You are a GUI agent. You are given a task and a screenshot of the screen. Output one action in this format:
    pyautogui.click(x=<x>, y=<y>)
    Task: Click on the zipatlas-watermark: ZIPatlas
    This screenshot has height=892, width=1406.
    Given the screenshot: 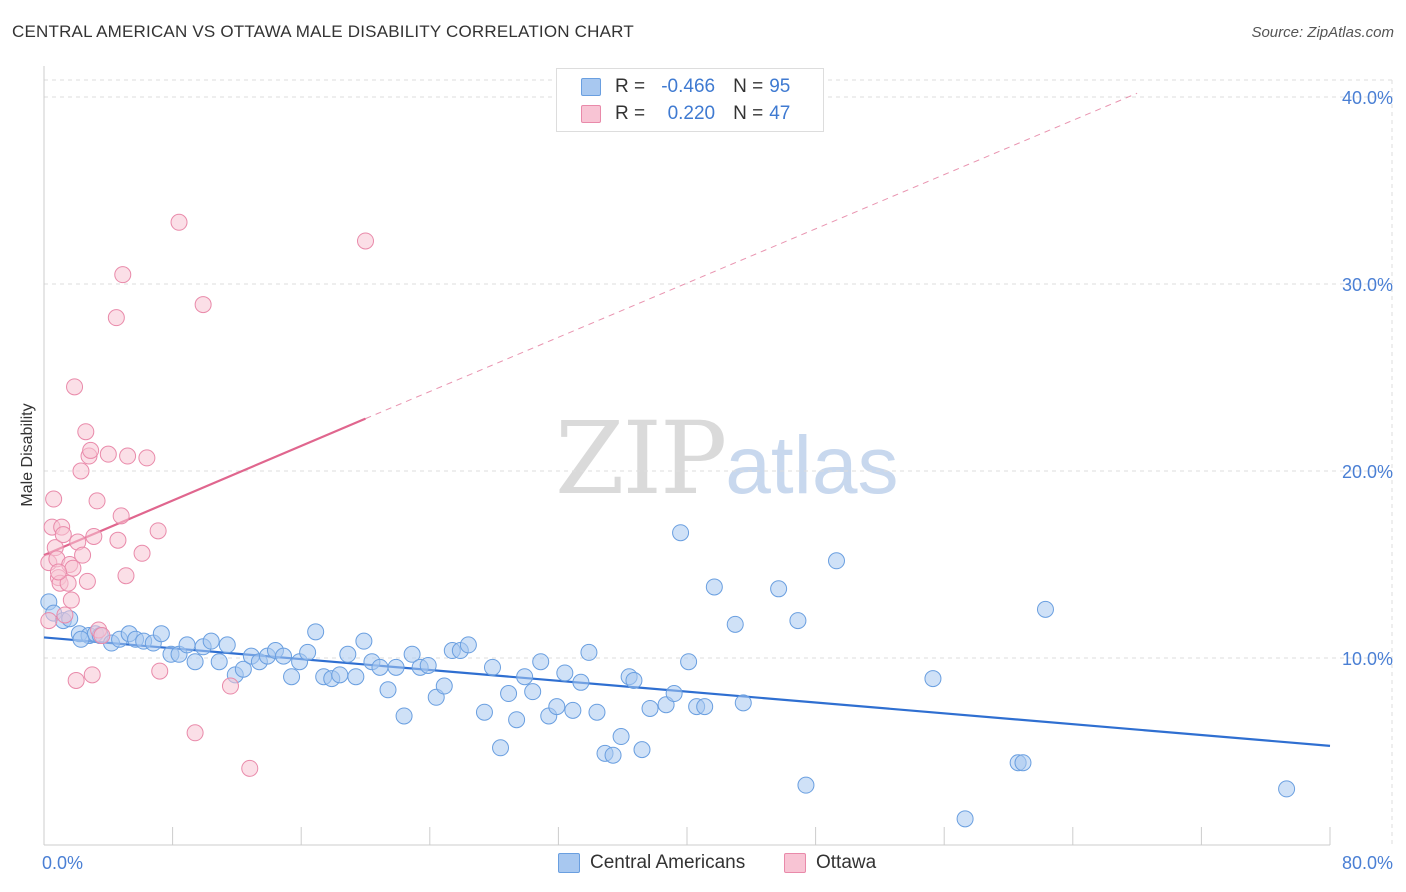 What is the action you would take?
    pyautogui.click(x=727, y=458)
    